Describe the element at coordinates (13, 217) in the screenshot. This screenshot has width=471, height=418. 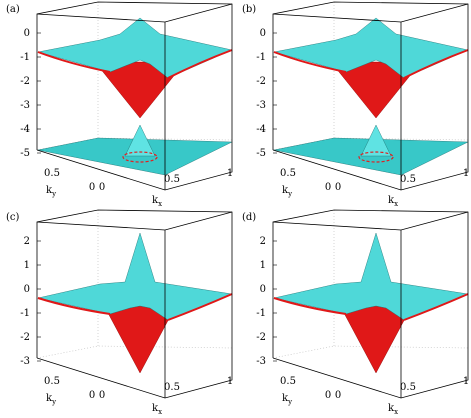
I see `panel-label: (c)` at that location.